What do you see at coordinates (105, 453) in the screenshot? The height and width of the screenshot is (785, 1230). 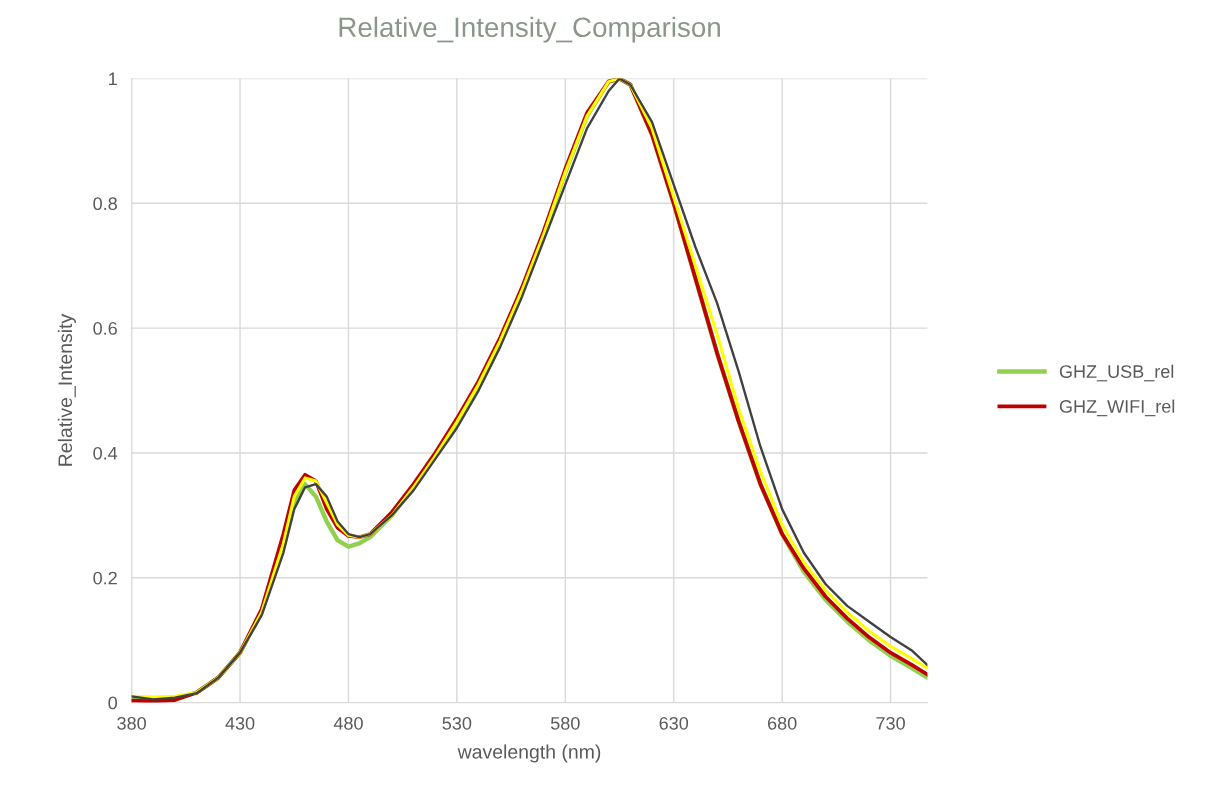 I see `y-tick-label: 0.4` at bounding box center [105, 453].